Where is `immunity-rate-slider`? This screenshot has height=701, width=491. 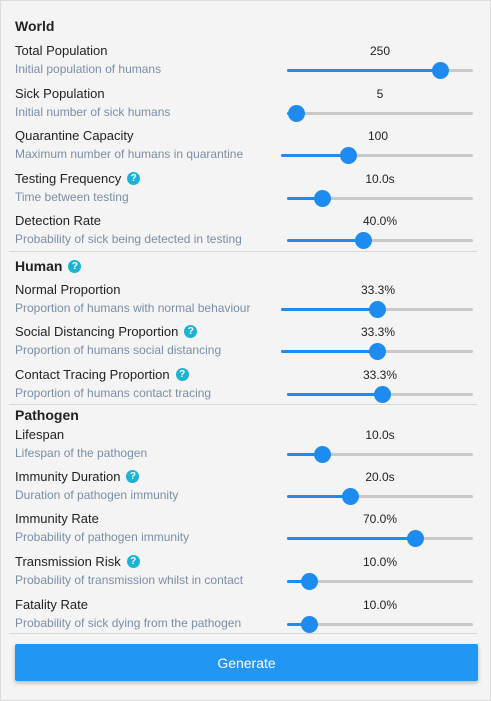 immunity-rate-slider is located at coordinates (380, 538).